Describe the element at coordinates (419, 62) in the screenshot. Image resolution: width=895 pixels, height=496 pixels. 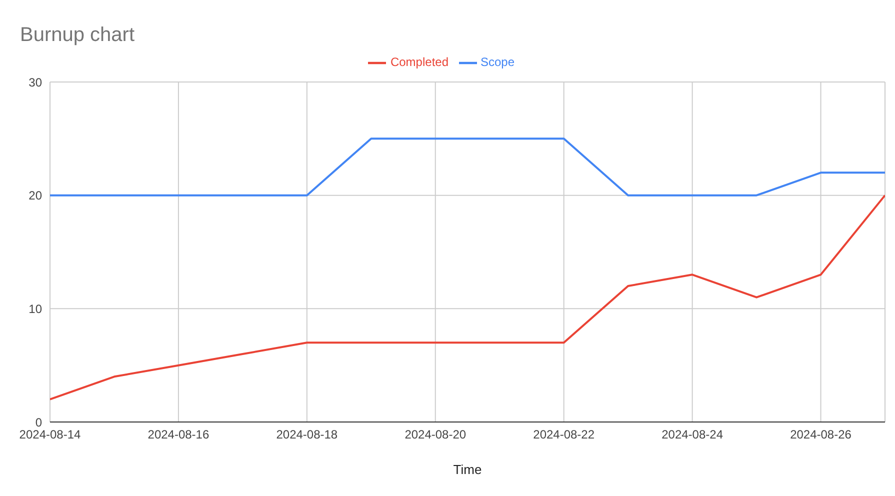
I see `legend-label: Completed` at that location.